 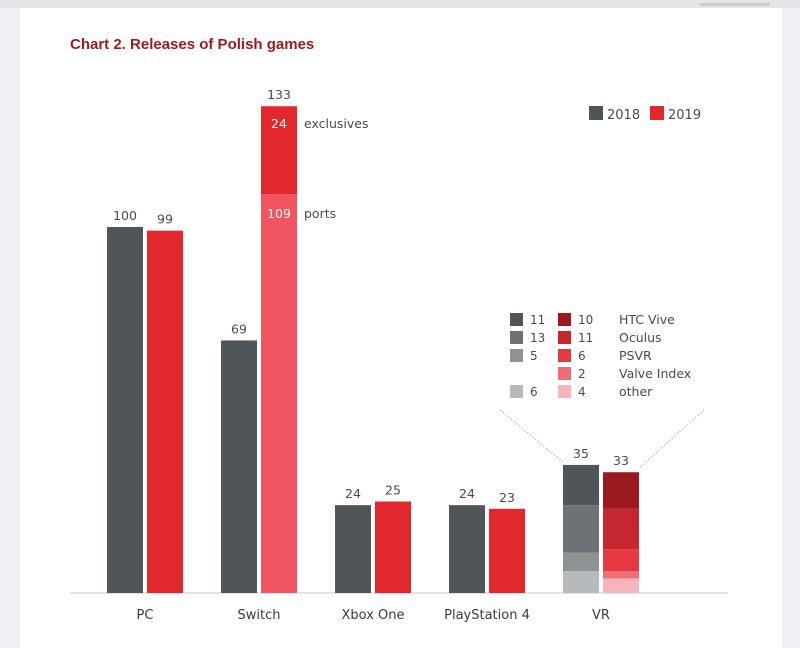 I want to click on vr-legend-swatch-2018-oculus, so click(x=516, y=337).